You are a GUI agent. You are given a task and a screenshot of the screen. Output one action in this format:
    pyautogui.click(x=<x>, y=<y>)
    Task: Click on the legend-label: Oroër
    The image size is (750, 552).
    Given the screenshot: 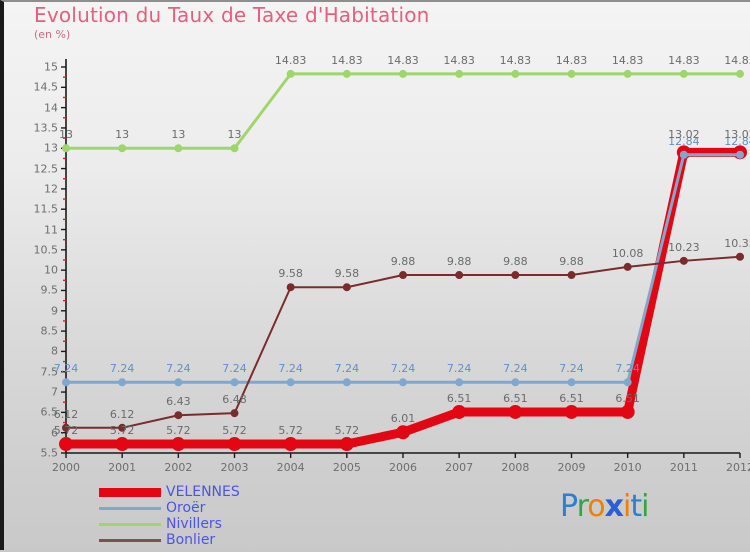 What is the action you would take?
    pyautogui.click(x=186, y=508)
    